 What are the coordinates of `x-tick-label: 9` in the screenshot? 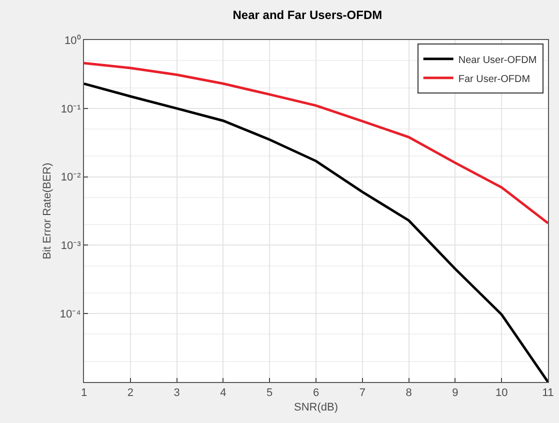 It's located at (455, 393).